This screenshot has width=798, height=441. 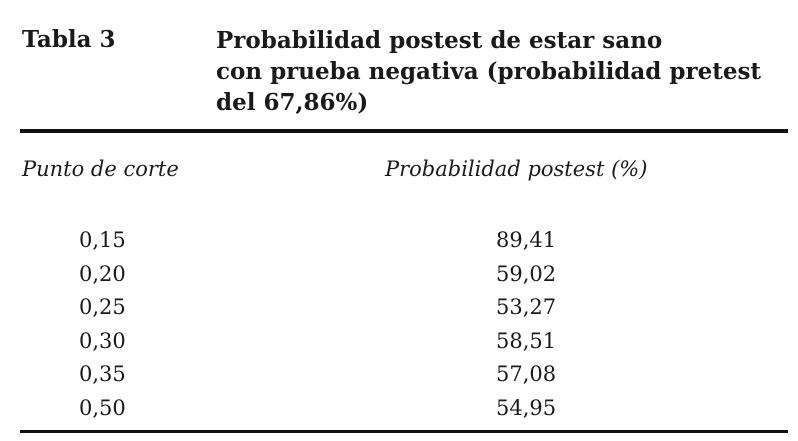 What do you see at coordinates (102, 340) in the screenshot?
I see `cutoff-cell: 0,30` at bounding box center [102, 340].